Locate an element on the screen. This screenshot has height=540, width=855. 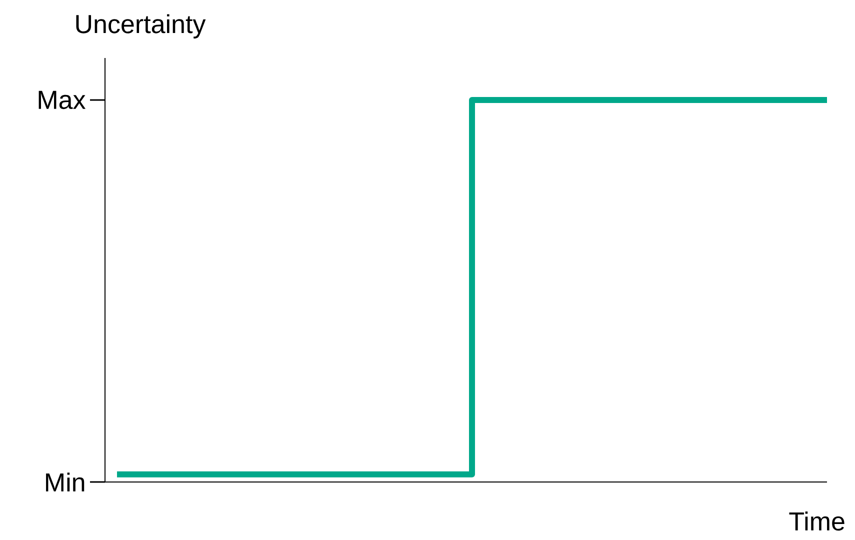
y-axis-title: Uncertainty is located at coordinates (141, 26).